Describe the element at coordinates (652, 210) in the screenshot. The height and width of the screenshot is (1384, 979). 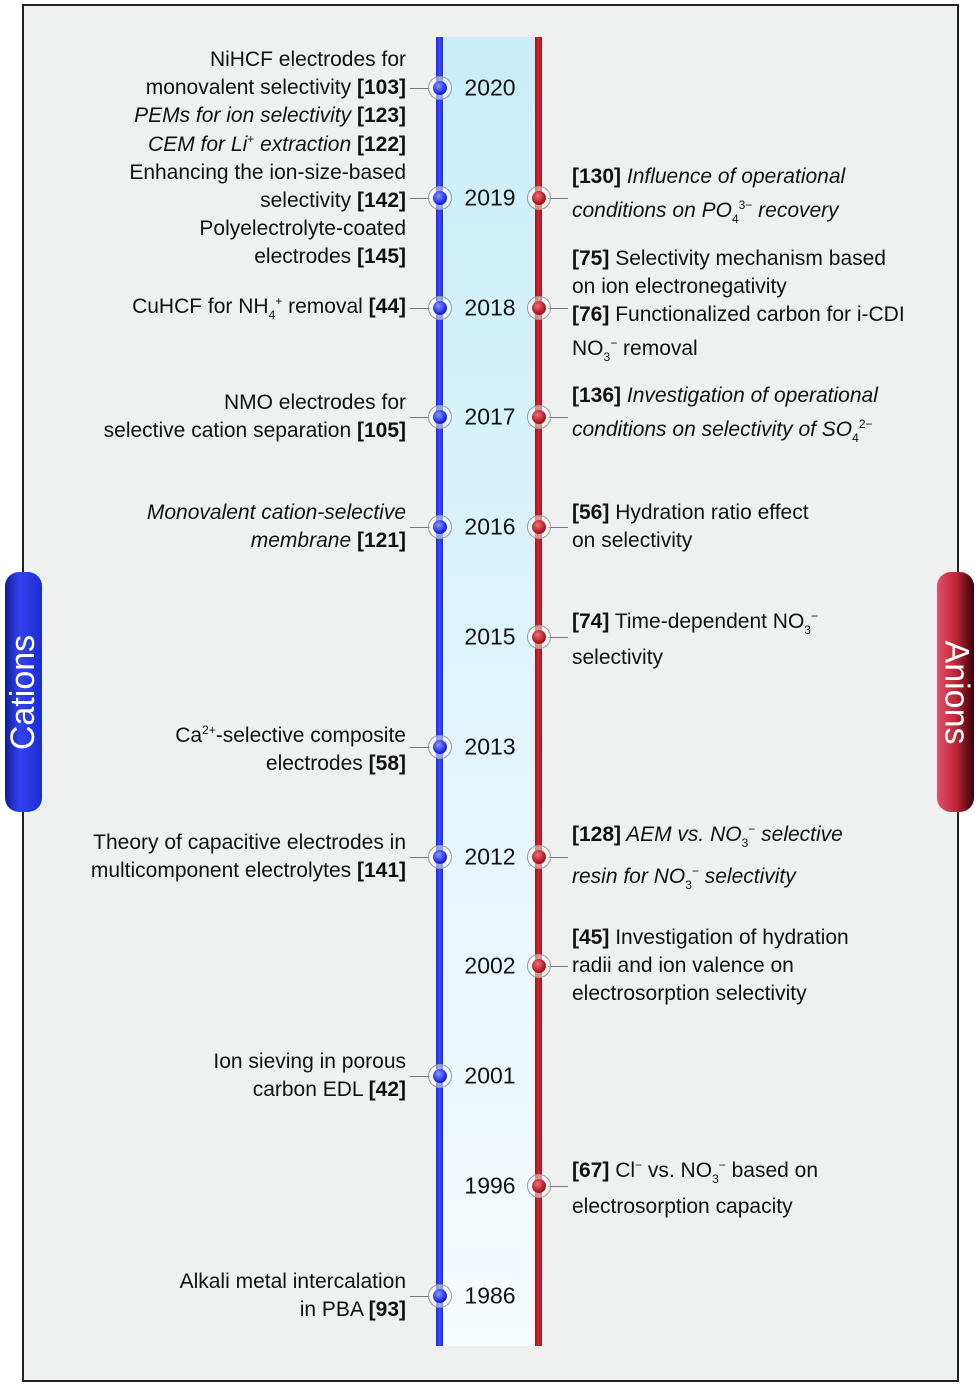
I see `text-segment: conditions on PO` at that location.